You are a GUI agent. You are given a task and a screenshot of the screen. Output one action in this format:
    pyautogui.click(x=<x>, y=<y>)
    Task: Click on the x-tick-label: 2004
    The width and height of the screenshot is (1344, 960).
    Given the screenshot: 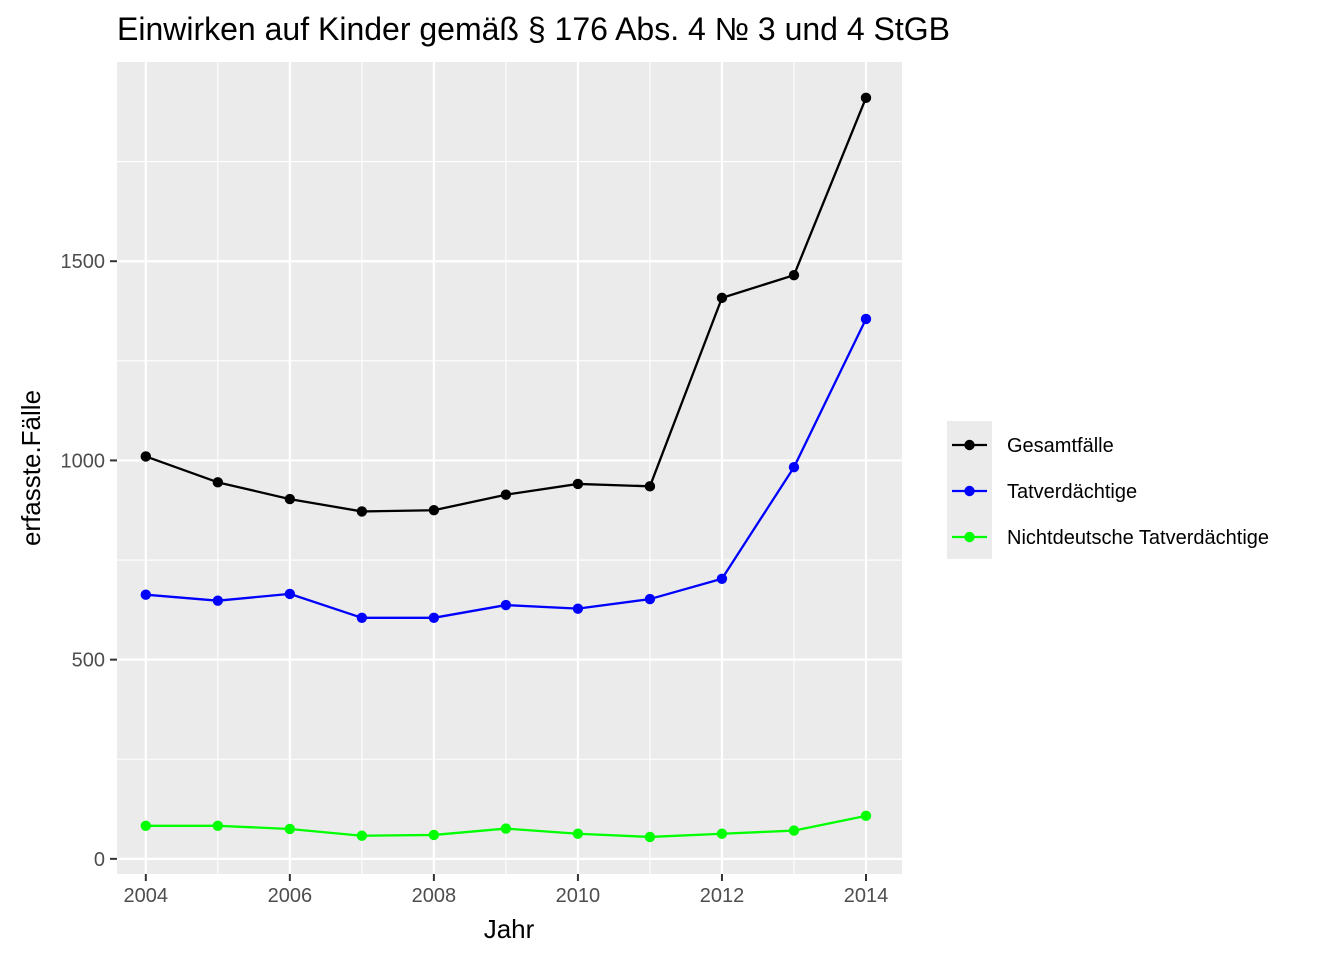 What is the action you would take?
    pyautogui.click(x=146, y=896)
    